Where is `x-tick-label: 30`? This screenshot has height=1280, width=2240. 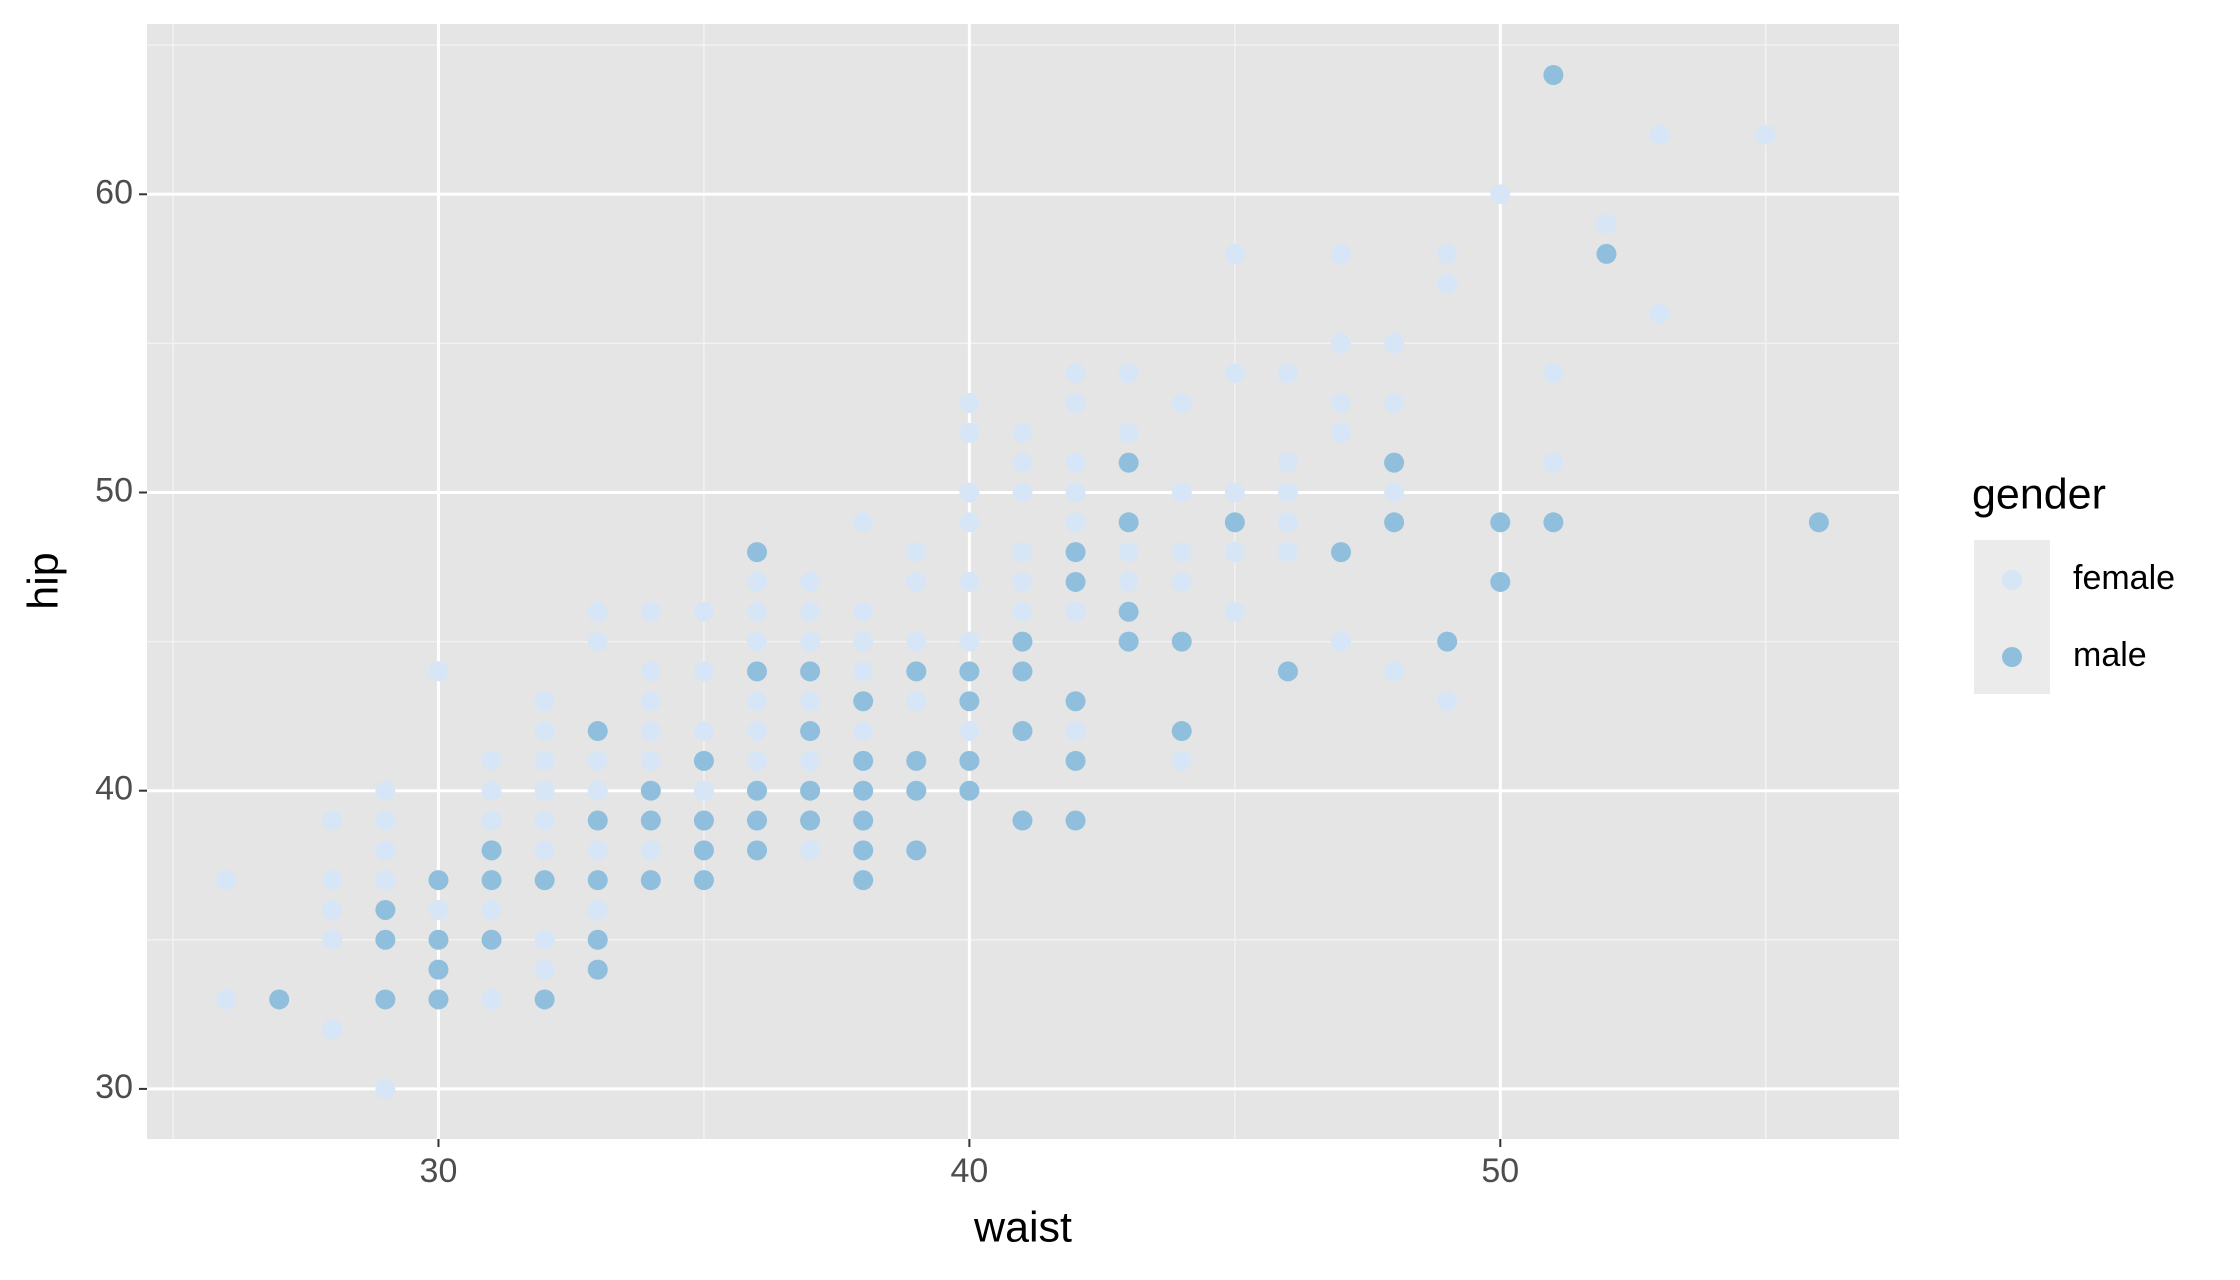 x-tick-label: 30 is located at coordinates (439, 1171).